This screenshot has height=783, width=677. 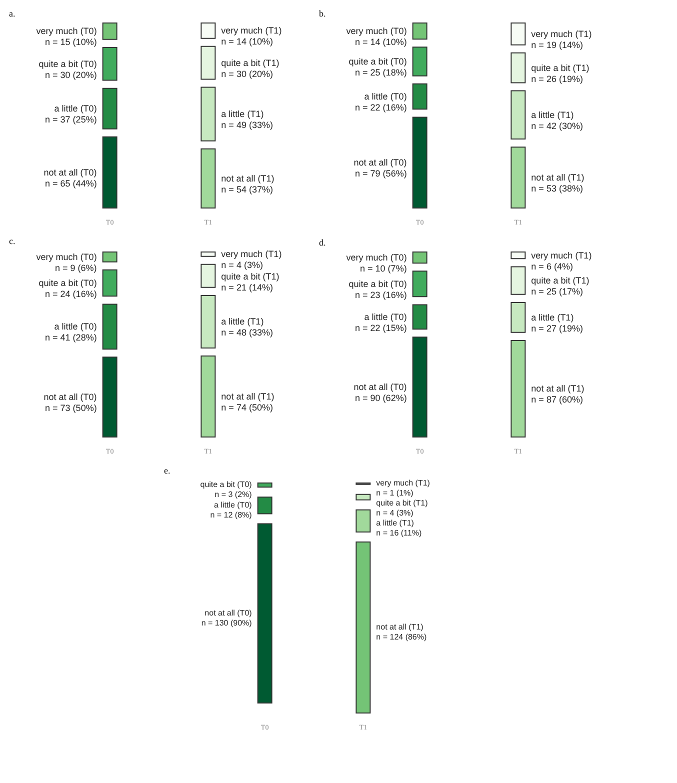 What do you see at coordinates (402, 508) in the screenshot?
I see `data-label: quite a bit (T1) n = 4 (3%)` at bounding box center [402, 508].